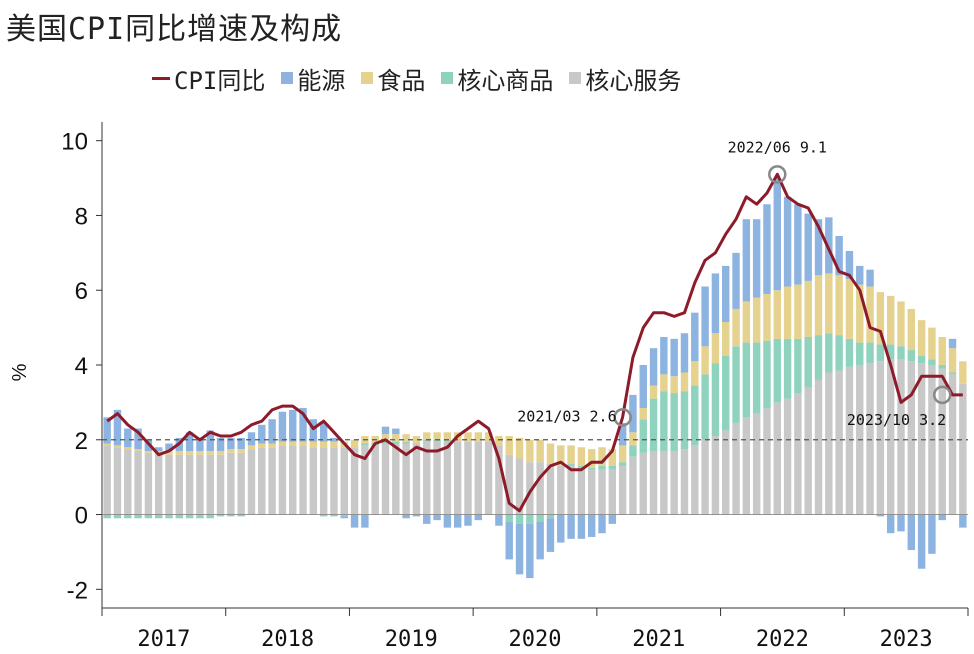 The width and height of the screenshot is (974, 654). I want to click on y-tick-label: 4, so click(81, 366).